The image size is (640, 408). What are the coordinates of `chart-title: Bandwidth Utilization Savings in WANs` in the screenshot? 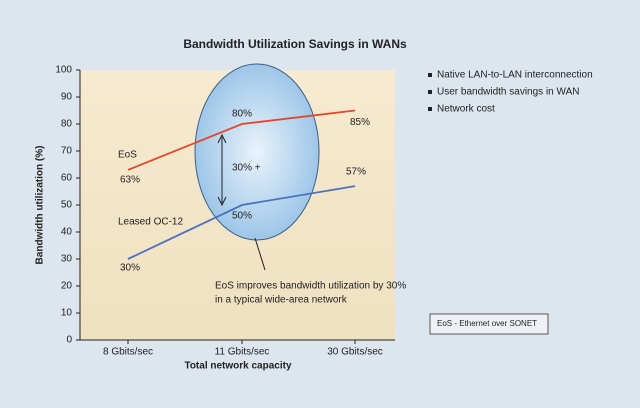 It's located at (295, 44).